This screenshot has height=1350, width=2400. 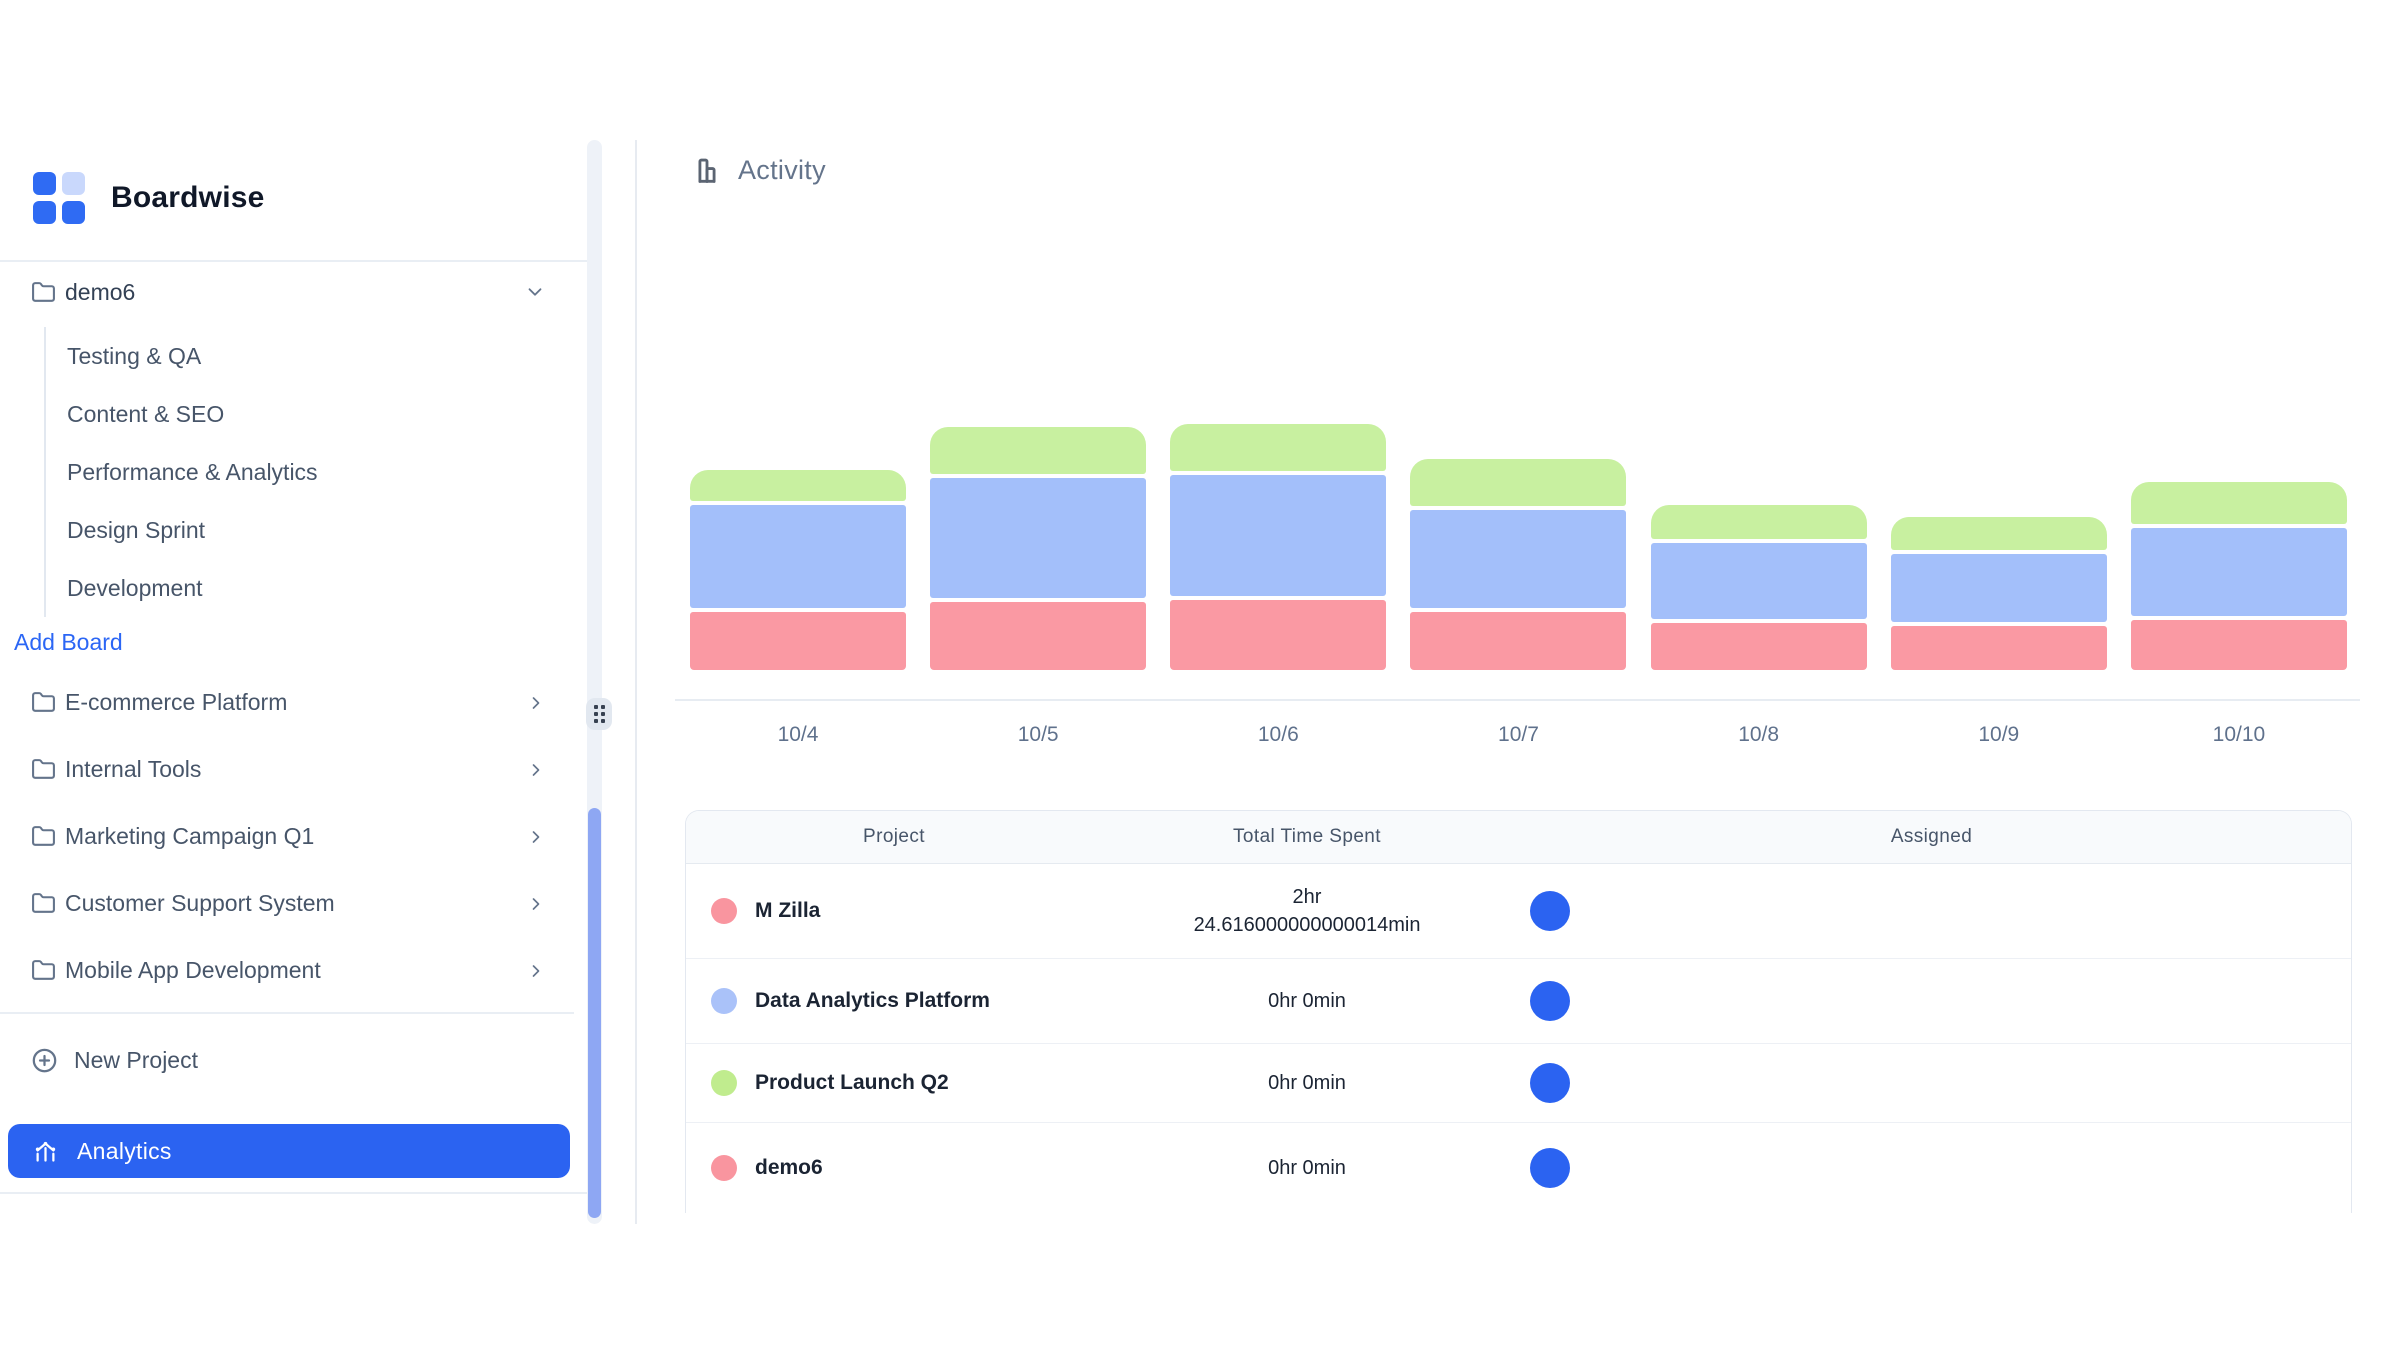 What do you see at coordinates (200, 903) in the screenshot?
I see `project-label: Customer Support System` at bounding box center [200, 903].